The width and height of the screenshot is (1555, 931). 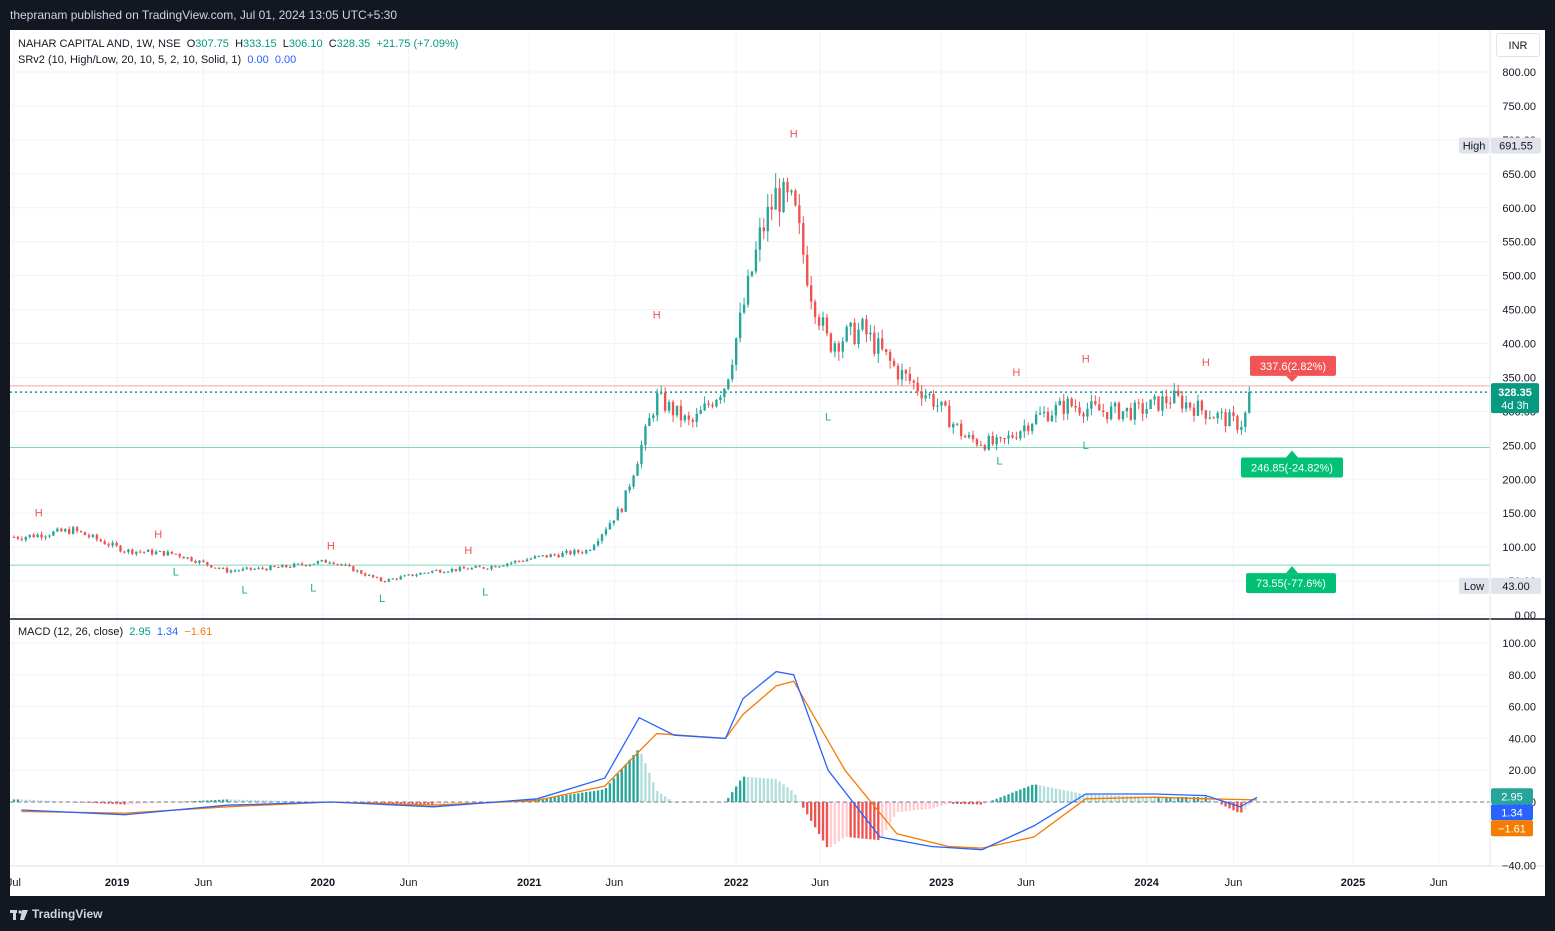 What do you see at coordinates (56, 914) in the screenshot?
I see `tradingview-logo: TradingView` at bounding box center [56, 914].